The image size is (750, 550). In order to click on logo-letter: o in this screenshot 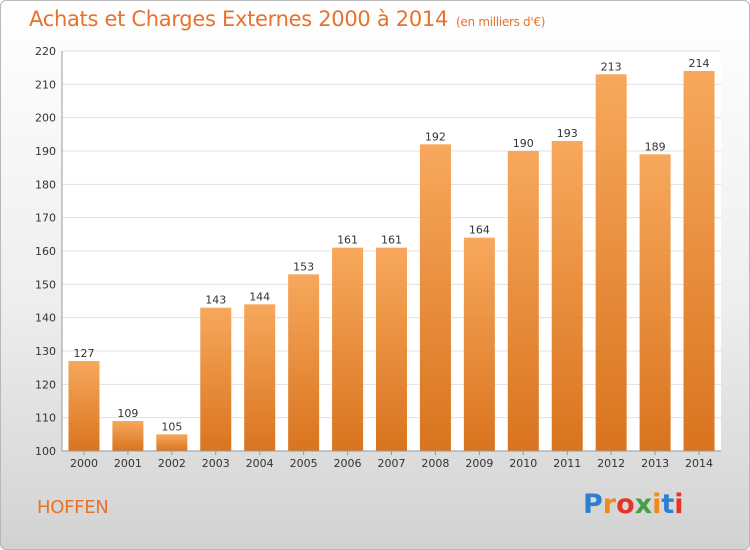, I will do `click(625, 504)`.